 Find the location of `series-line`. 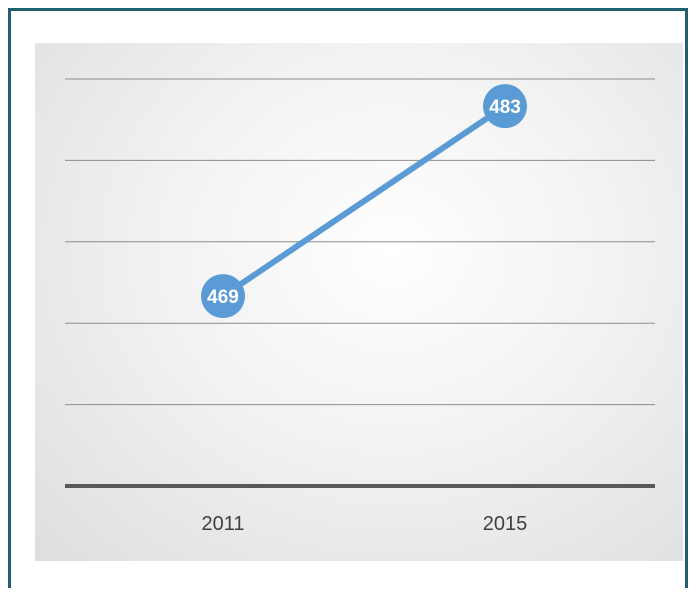

series-line is located at coordinates (364, 201).